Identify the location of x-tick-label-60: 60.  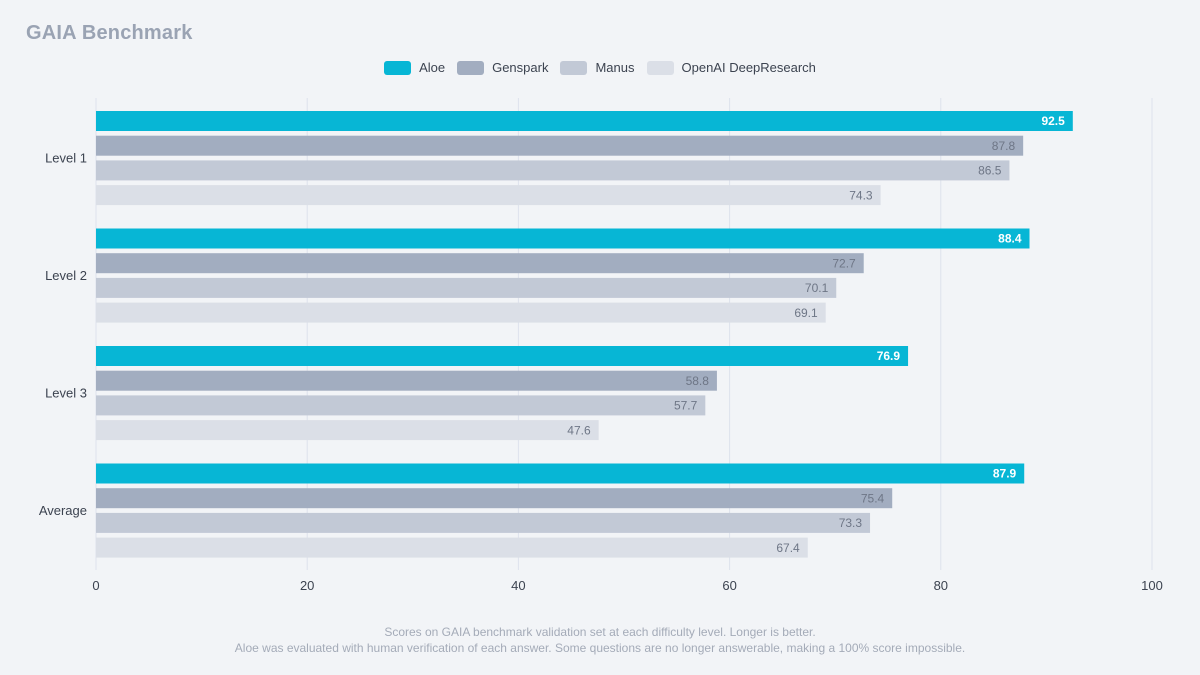
(729, 585).